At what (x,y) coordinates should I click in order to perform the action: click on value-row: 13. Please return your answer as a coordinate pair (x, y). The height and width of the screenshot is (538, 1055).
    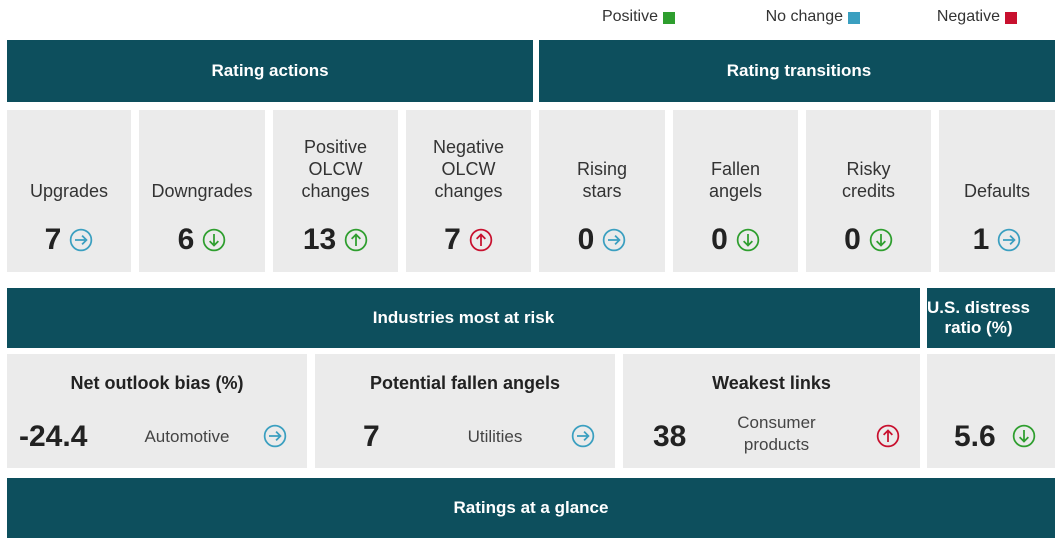
    Looking at the image, I should click on (335, 240).